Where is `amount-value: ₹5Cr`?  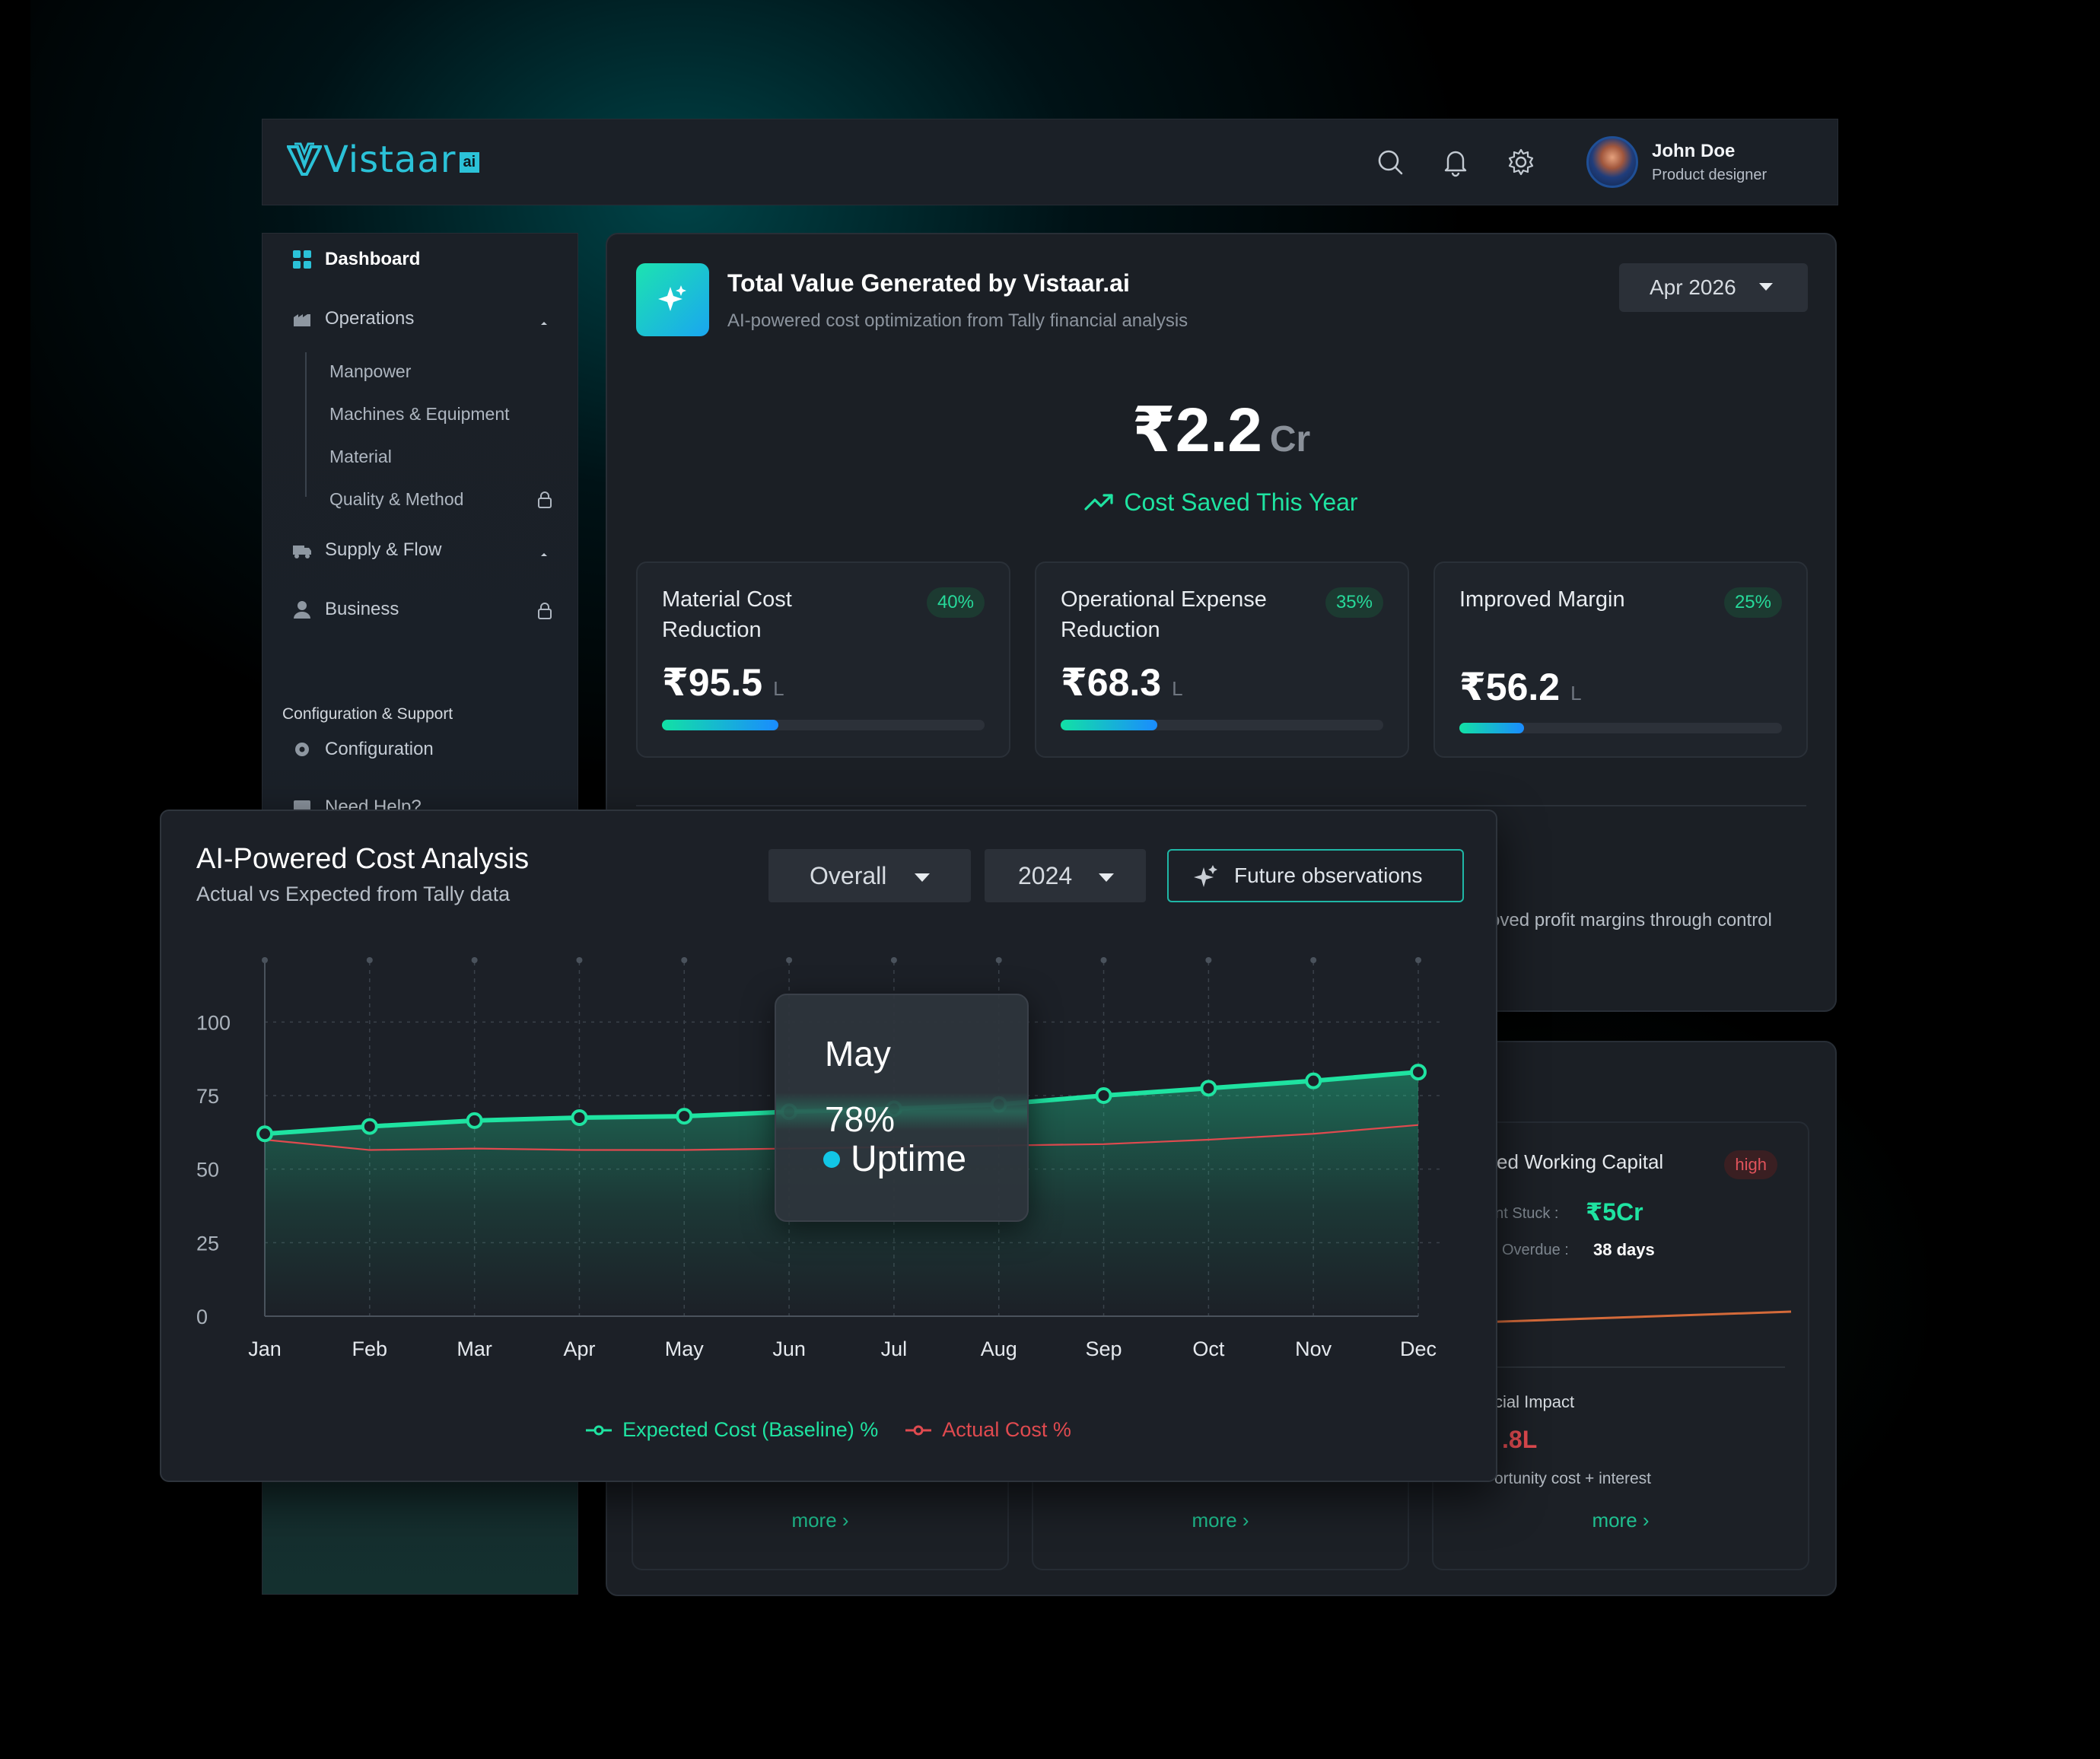
amount-value: ₹5Cr is located at coordinates (1614, 1212).